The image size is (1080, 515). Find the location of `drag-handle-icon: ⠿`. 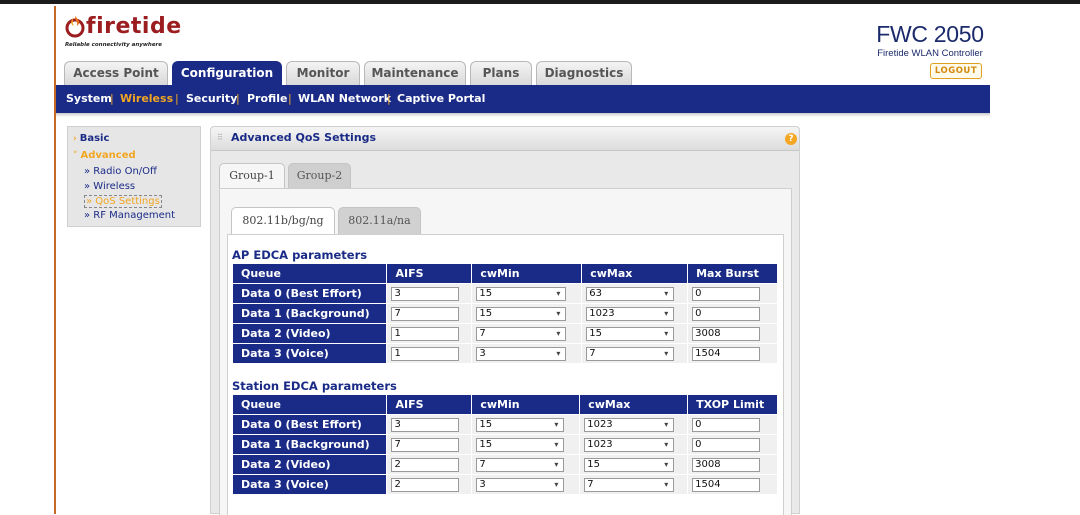

drag-handle-icon: ⠿ is located at coordinates (220, 137).